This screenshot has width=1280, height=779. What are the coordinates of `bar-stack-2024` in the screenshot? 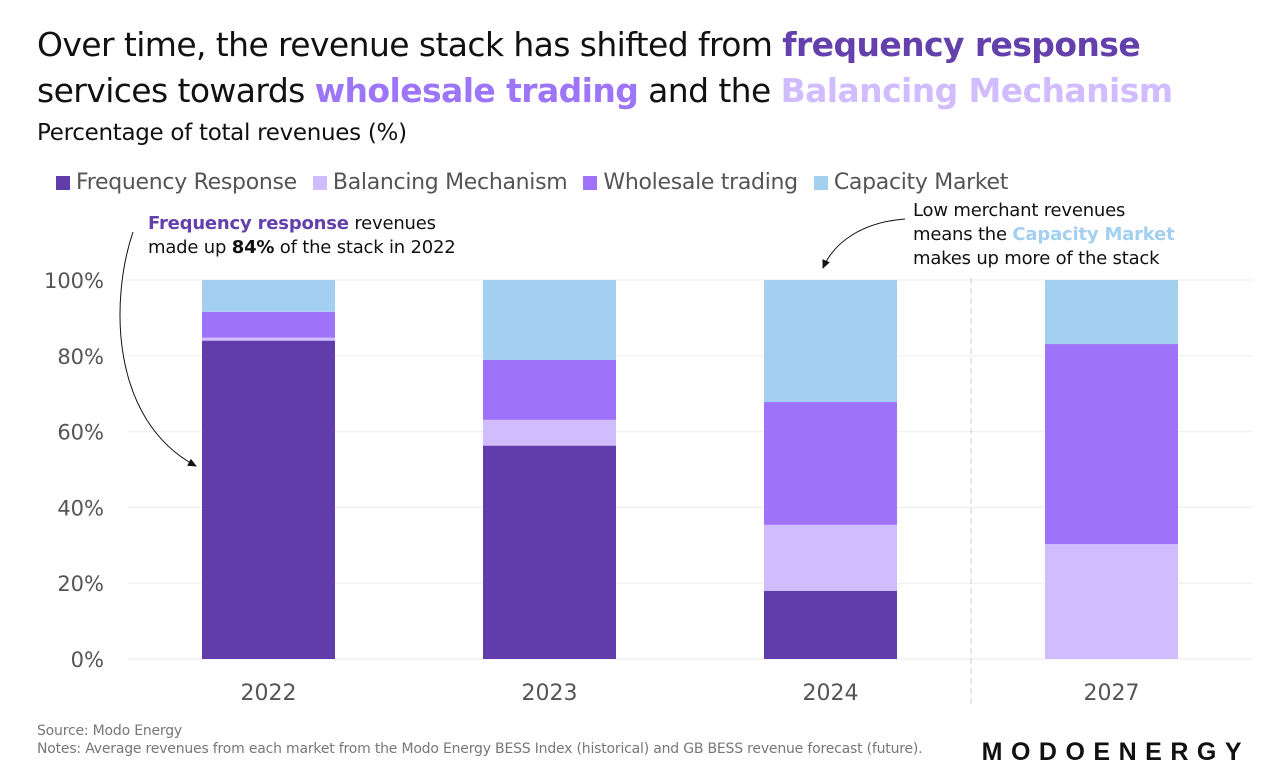 It's located at (830, 469).